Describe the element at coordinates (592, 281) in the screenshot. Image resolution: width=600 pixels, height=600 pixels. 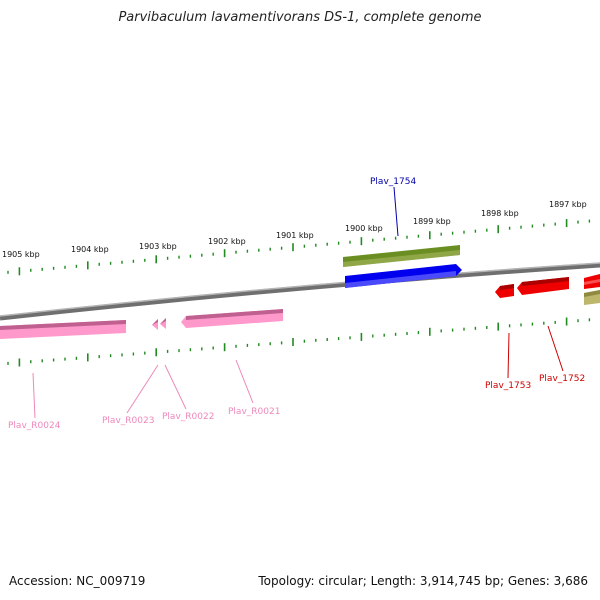
I see `gene-red-edge-right` at that location.